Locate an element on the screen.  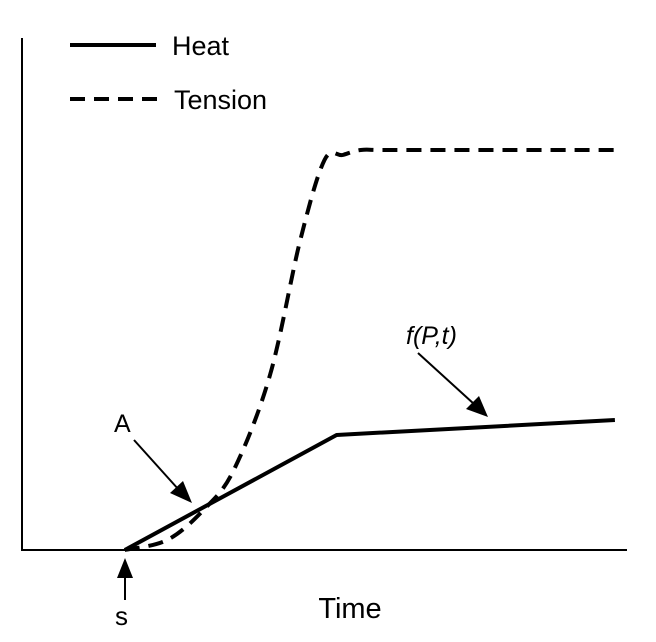
annotation-fpt-label: f(P,t) is located at coordinates (431, 336).